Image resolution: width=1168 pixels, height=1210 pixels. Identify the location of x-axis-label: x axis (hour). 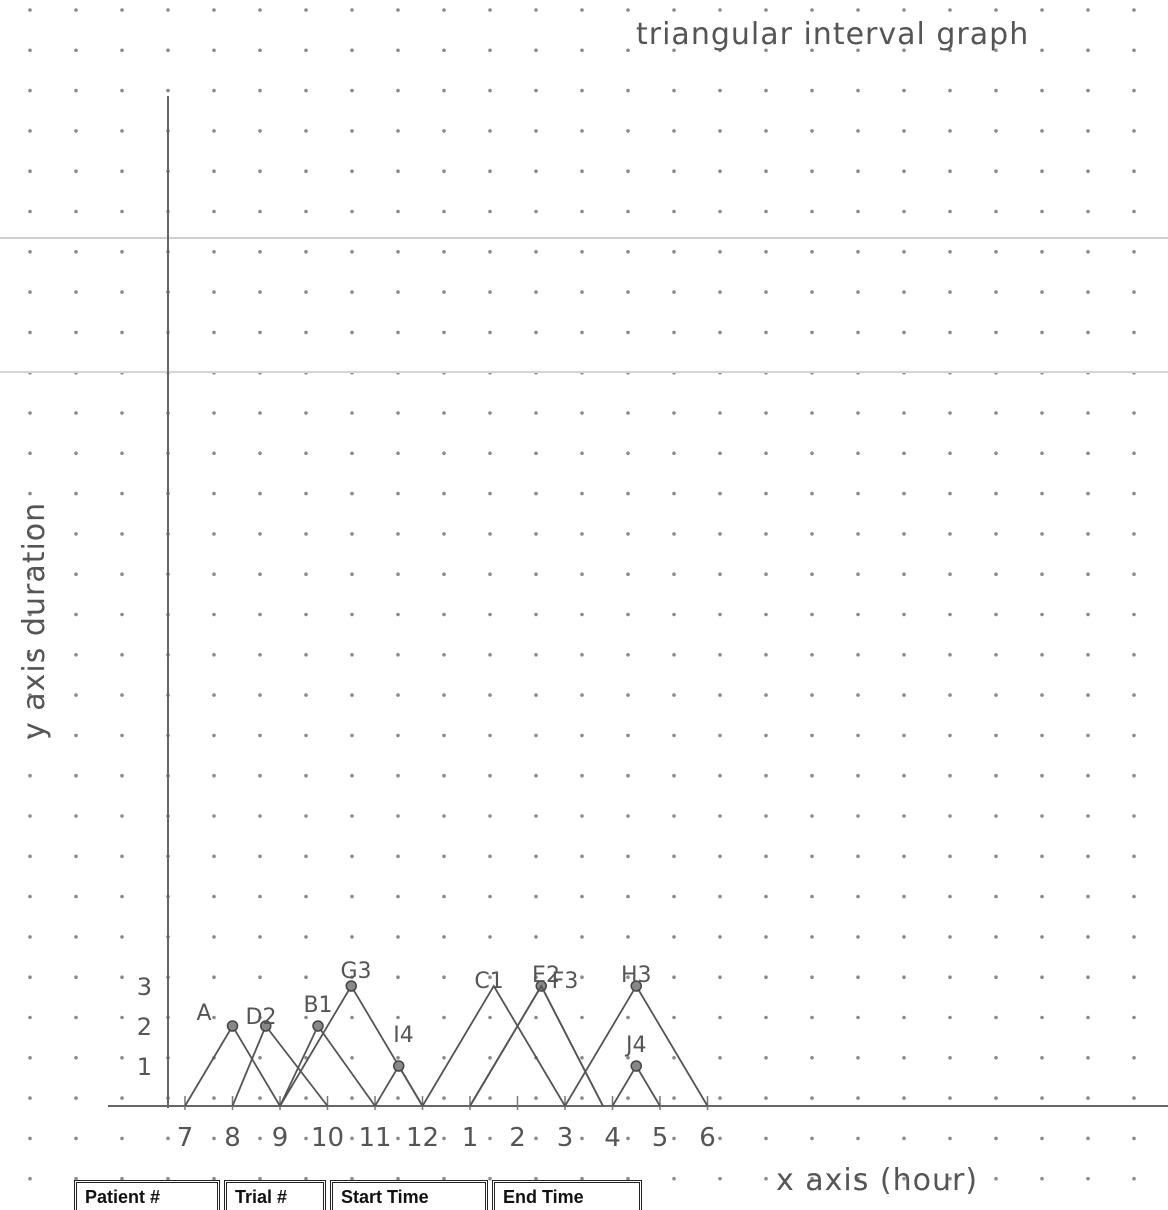
(877, 1180).